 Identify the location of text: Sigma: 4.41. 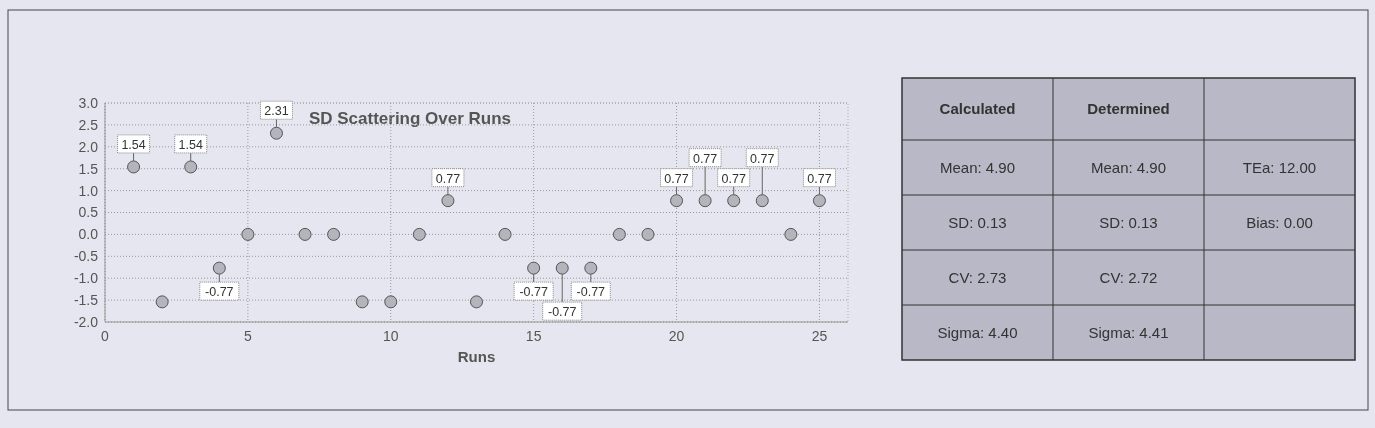
(1128, 332).